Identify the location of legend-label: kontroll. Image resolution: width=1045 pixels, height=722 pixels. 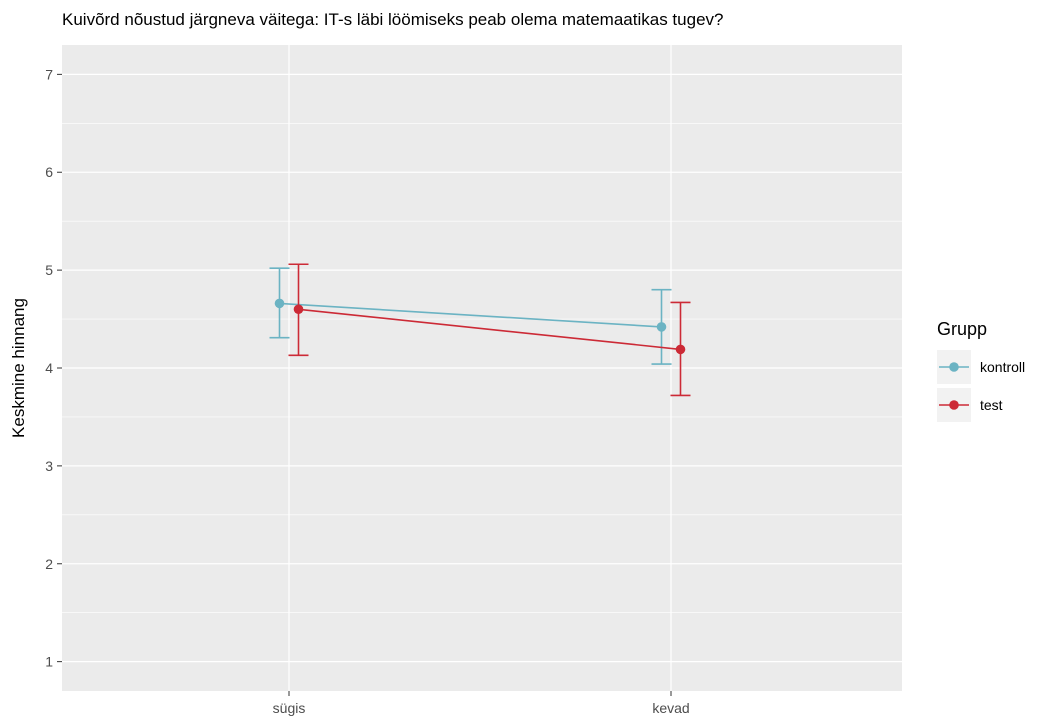
(1002, 367).